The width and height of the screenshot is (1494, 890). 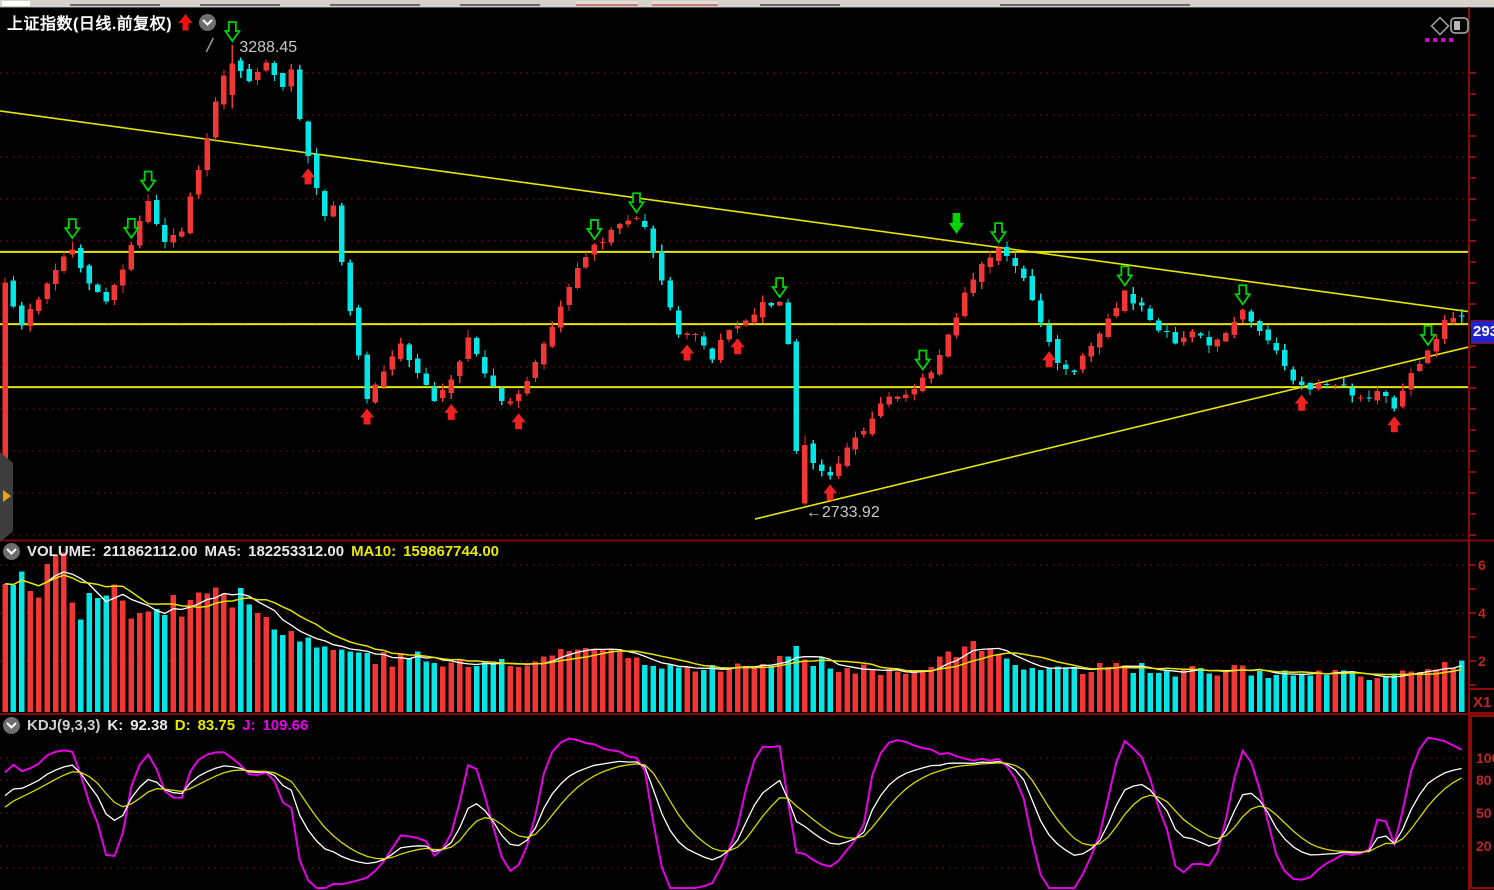 I want to click on scale-multiplier-label: X1, so click(x=1482, y=702).